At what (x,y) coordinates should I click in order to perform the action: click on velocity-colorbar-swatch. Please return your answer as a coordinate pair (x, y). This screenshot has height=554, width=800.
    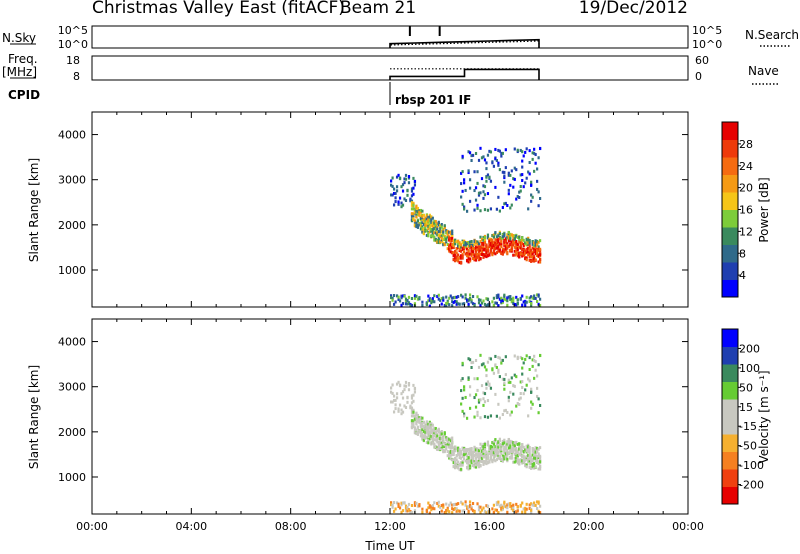
    Looking at the image, I should click on (730, 478).